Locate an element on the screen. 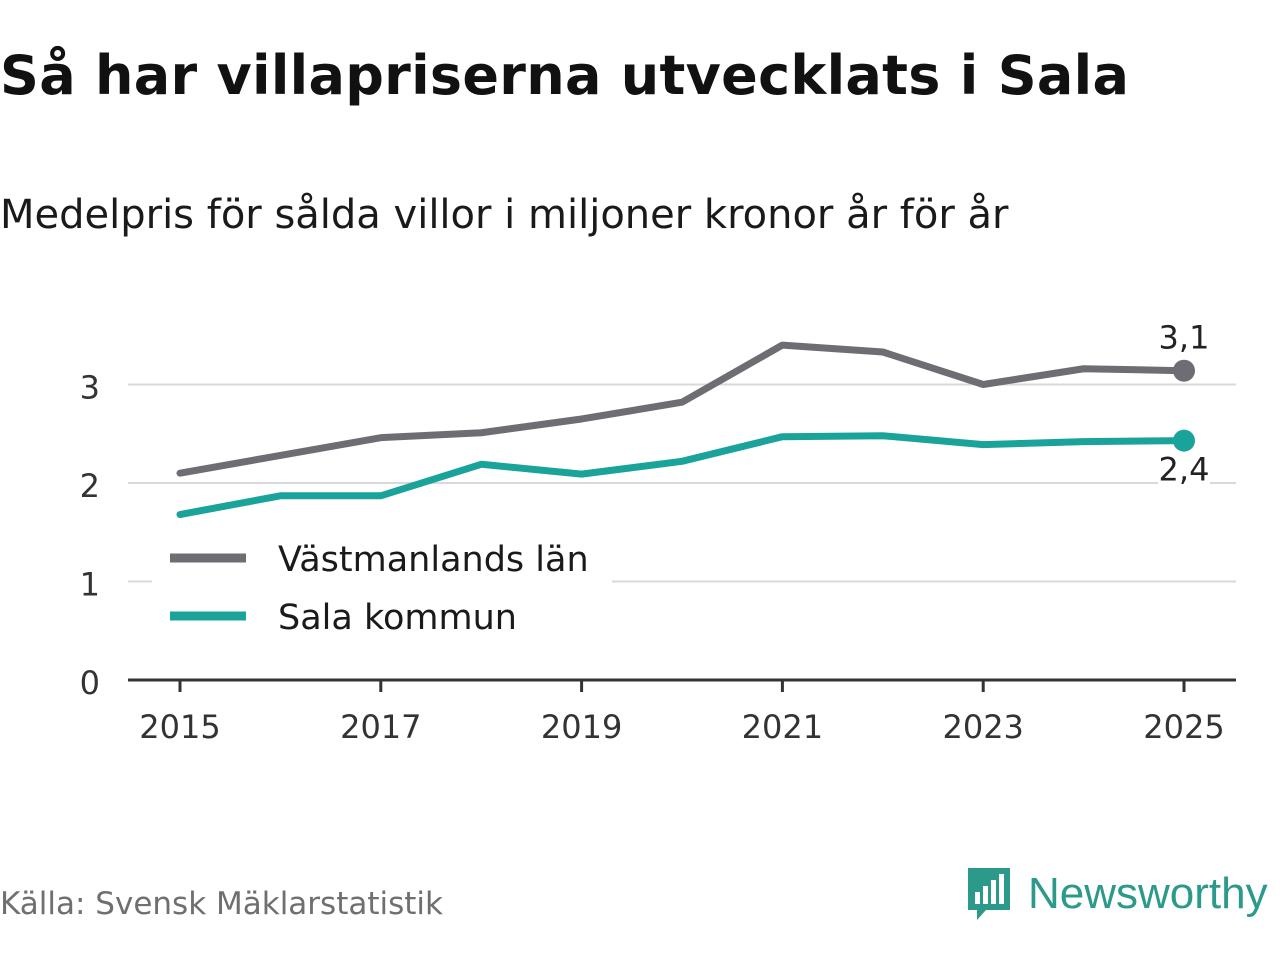  legend-label: Sala kommun is located at coordinates (397, 618).